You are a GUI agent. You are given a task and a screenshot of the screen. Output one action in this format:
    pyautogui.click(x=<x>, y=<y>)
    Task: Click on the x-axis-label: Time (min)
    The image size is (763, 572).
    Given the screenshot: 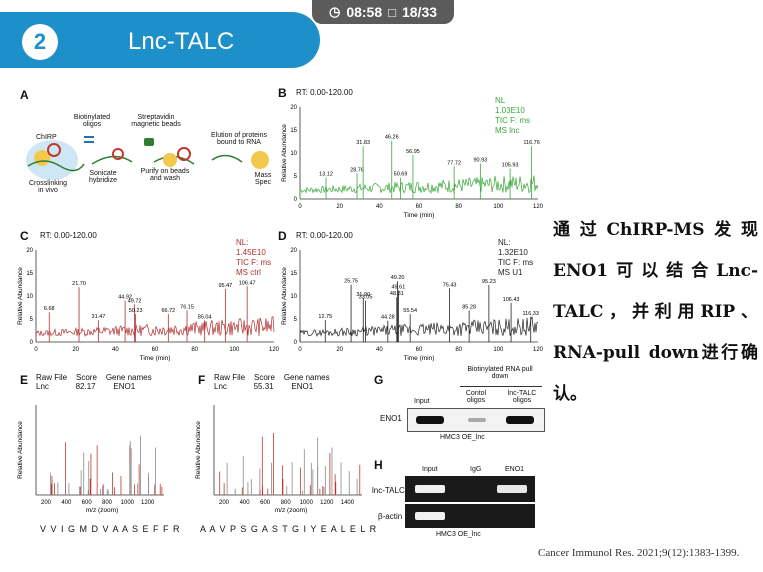 What is the action you would take?
    pyautogui.click(x=419, y=215)
    